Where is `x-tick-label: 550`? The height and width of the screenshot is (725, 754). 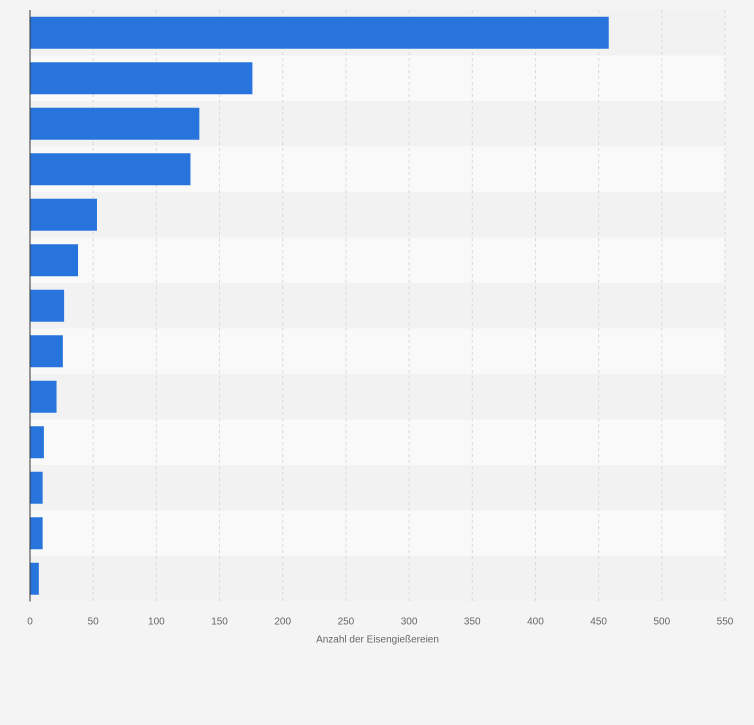
x-tick-label: 550 is located at coordinates (725, 622).